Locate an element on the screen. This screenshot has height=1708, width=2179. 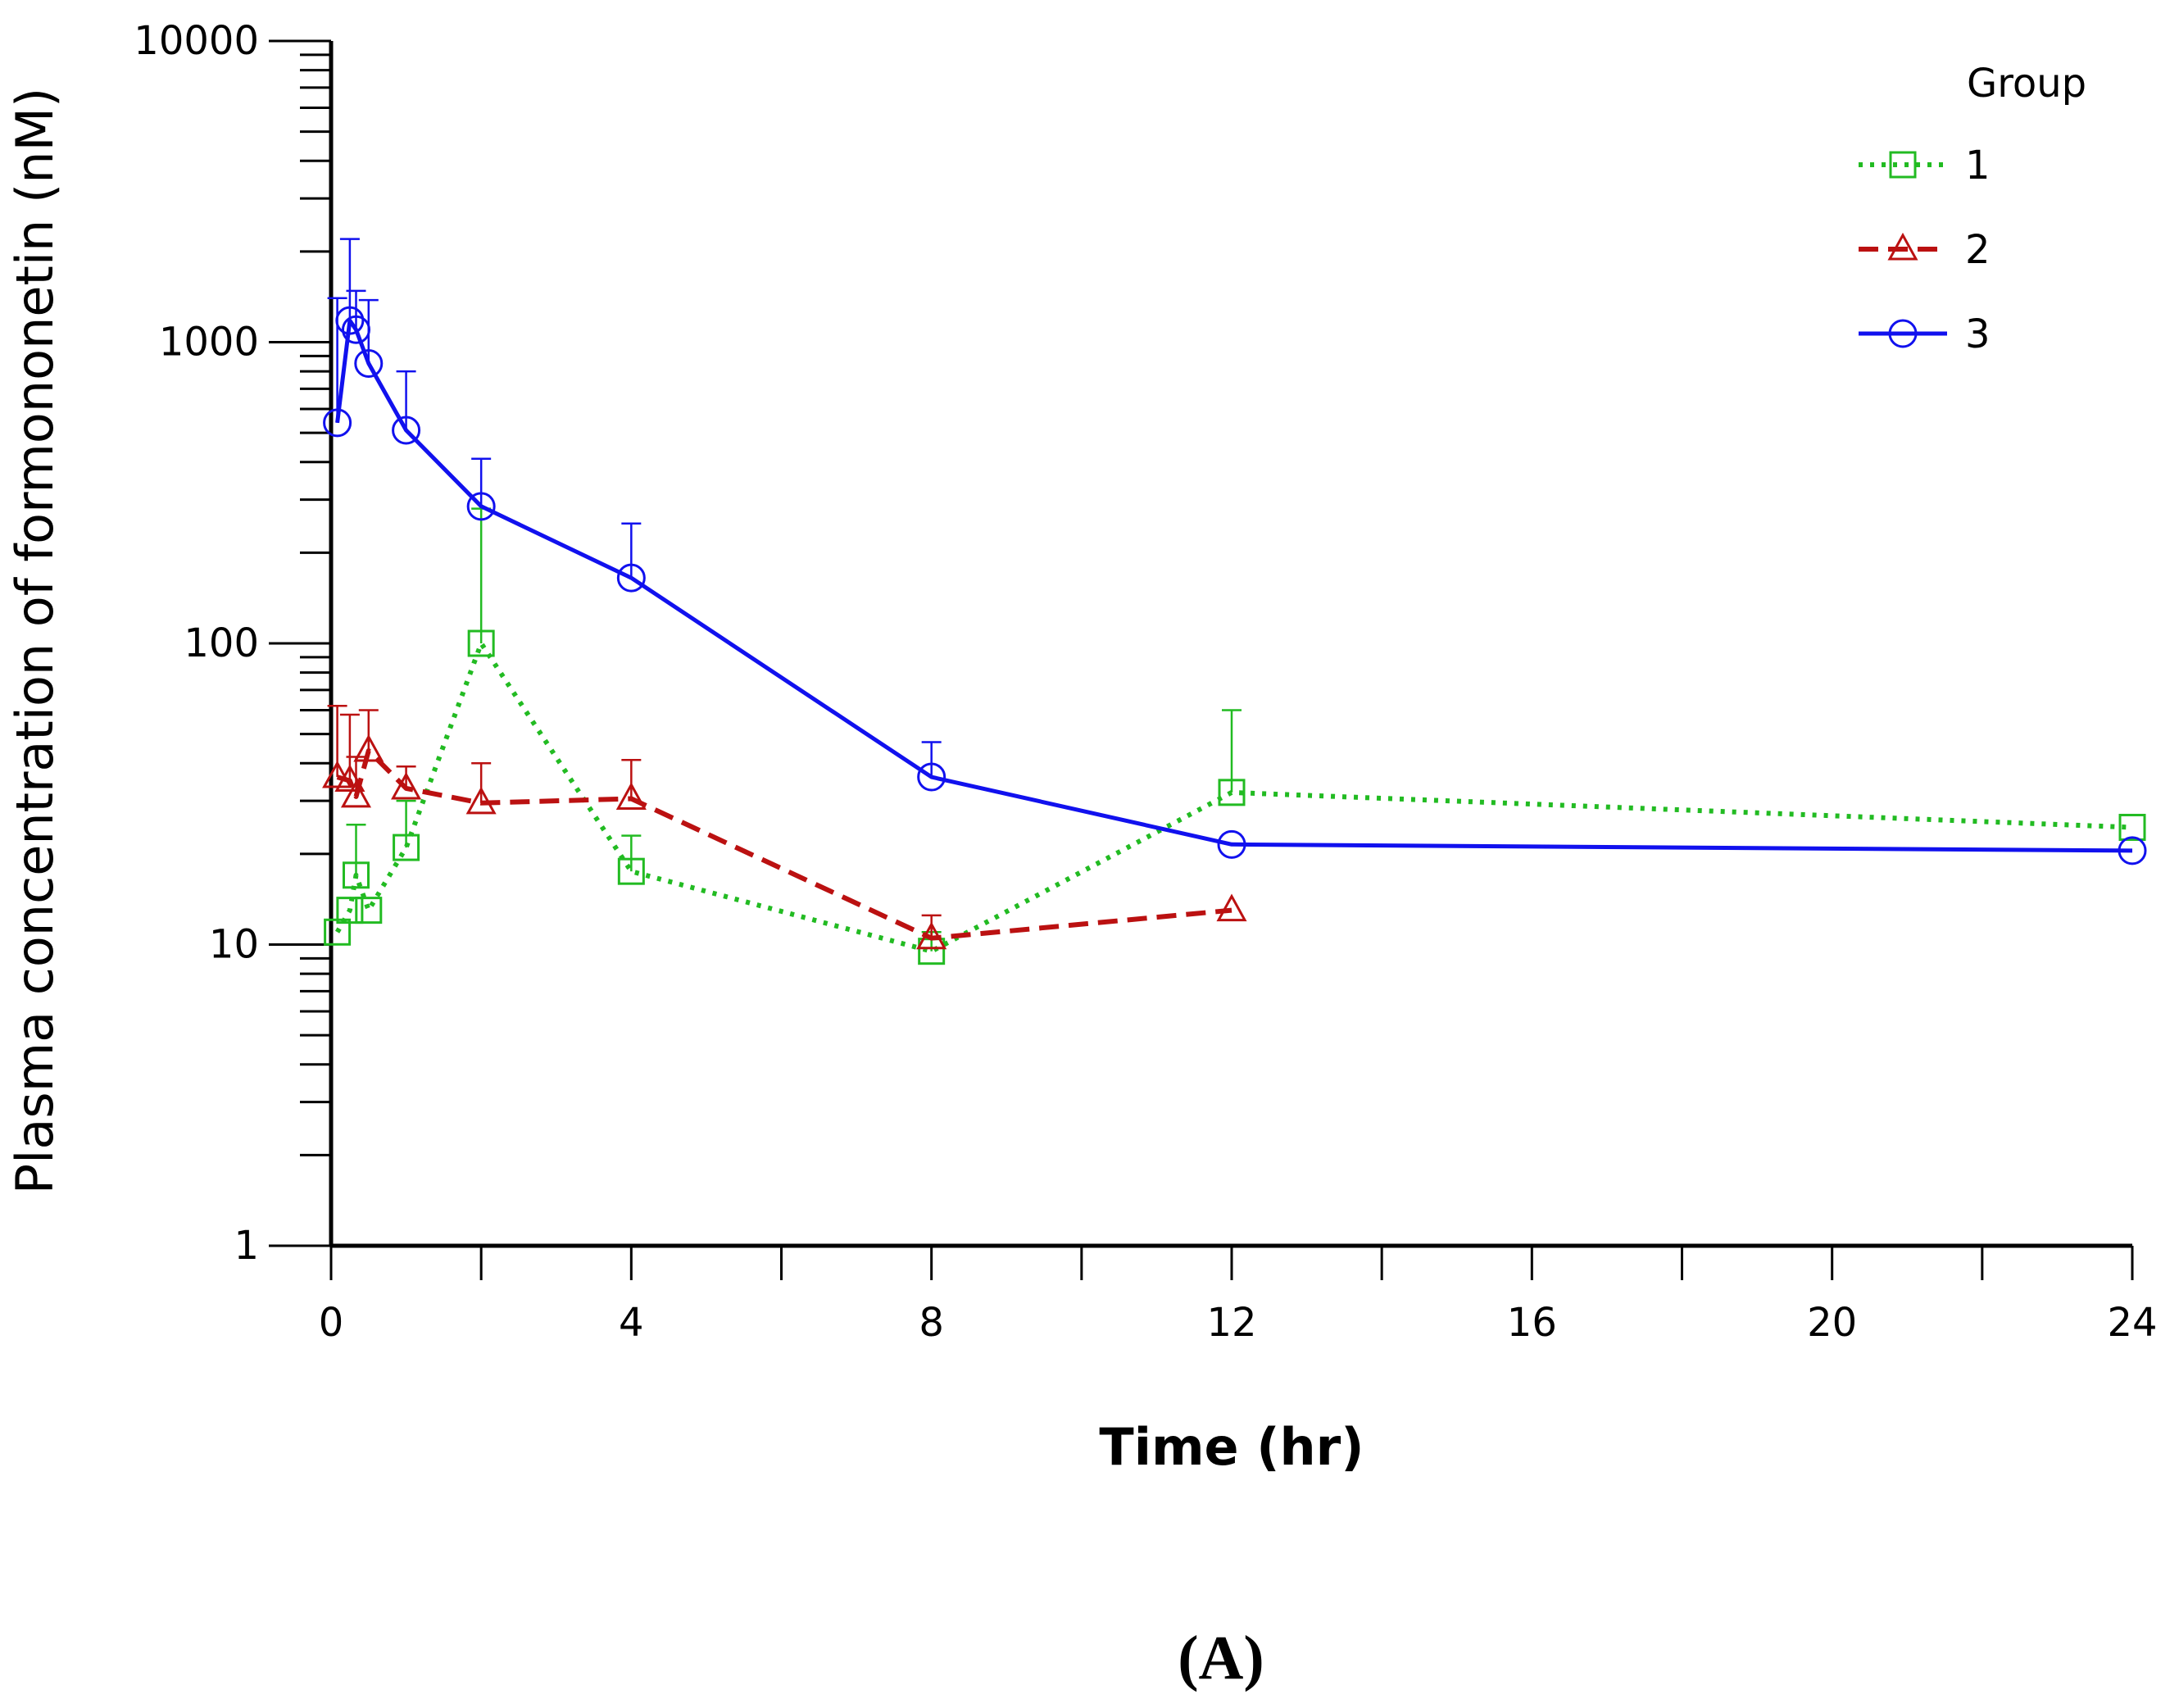
x-axis-title: Time (hr) is located at coordinates (1231, 1447).